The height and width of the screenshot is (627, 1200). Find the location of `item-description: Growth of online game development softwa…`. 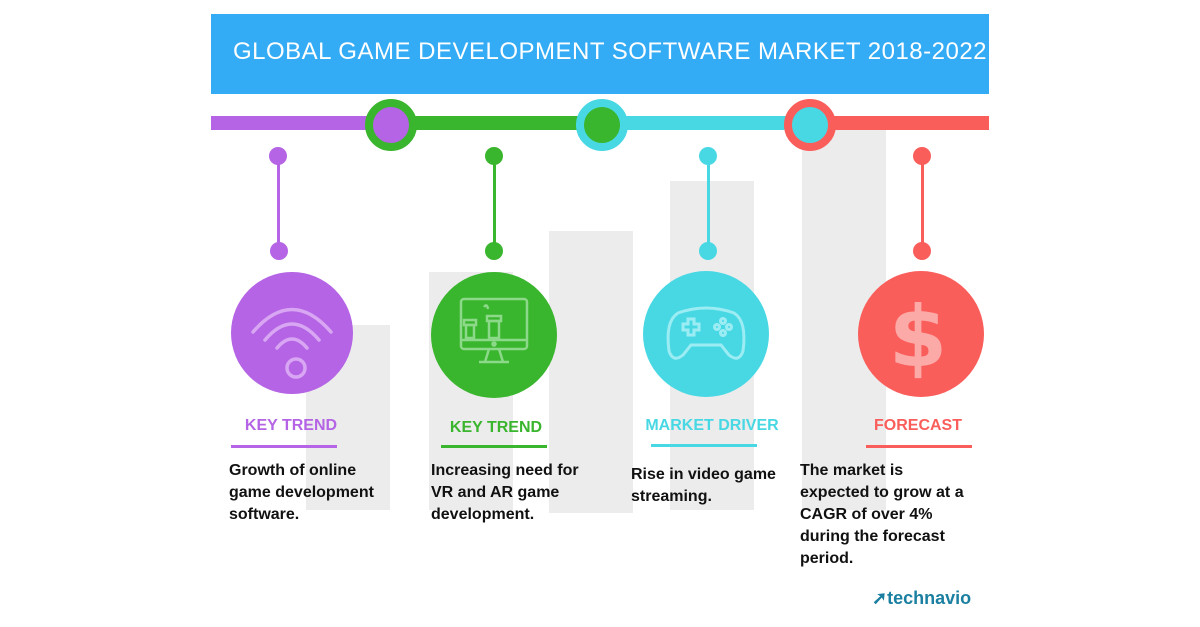

item-description: Growth of online game development softwa… is located at coordinates (301, 492).